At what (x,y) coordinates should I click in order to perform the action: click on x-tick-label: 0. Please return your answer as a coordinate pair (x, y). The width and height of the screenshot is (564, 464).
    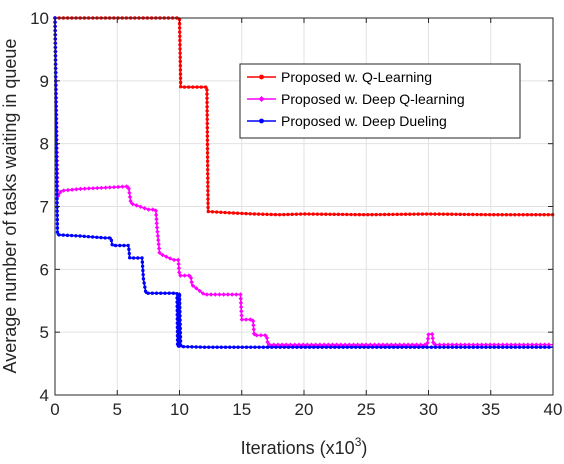
    Looking at the image, I should click on (54, 409).